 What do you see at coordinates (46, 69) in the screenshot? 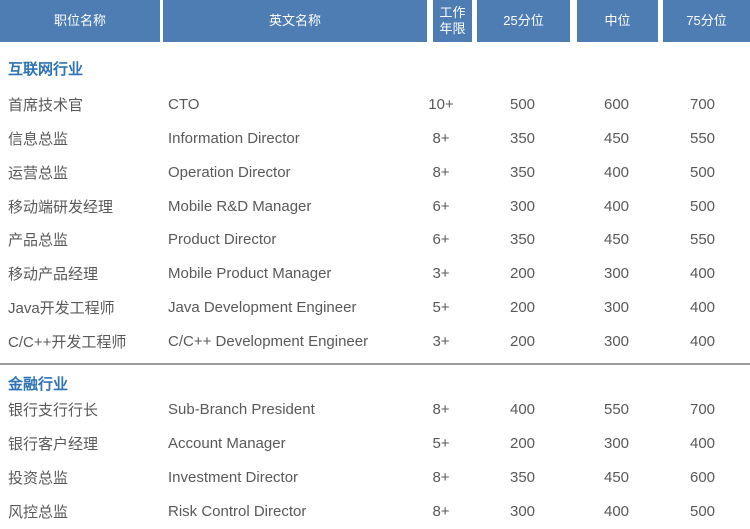
I see `section-title-internet: 互联网行业` at bounding box center [46, 69].